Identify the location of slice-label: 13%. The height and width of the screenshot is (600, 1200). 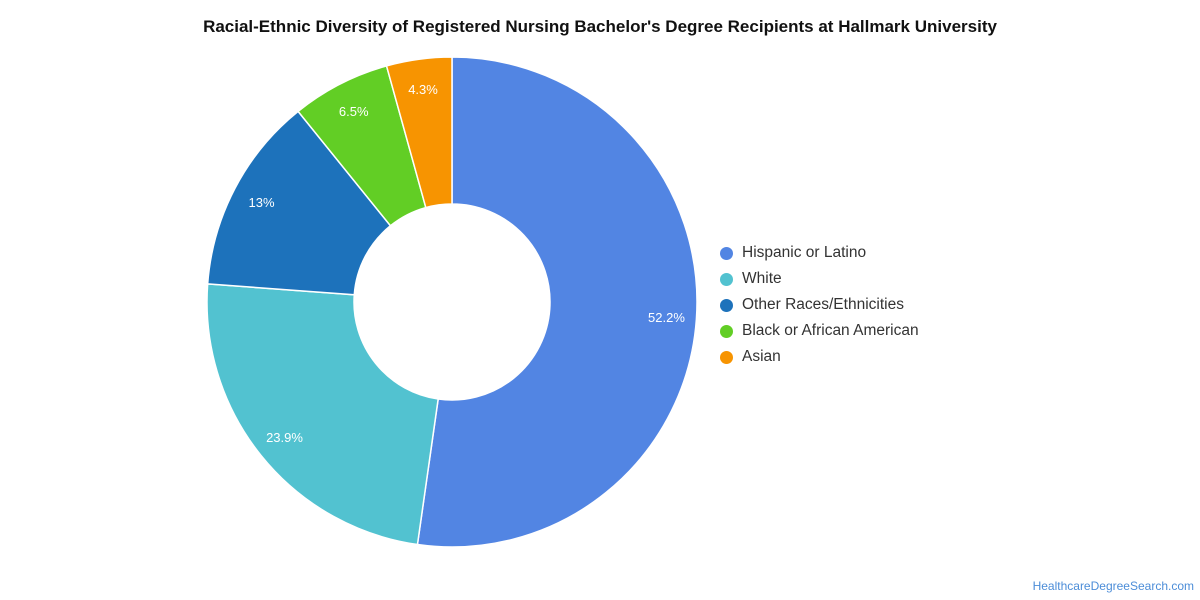
(262, 202).